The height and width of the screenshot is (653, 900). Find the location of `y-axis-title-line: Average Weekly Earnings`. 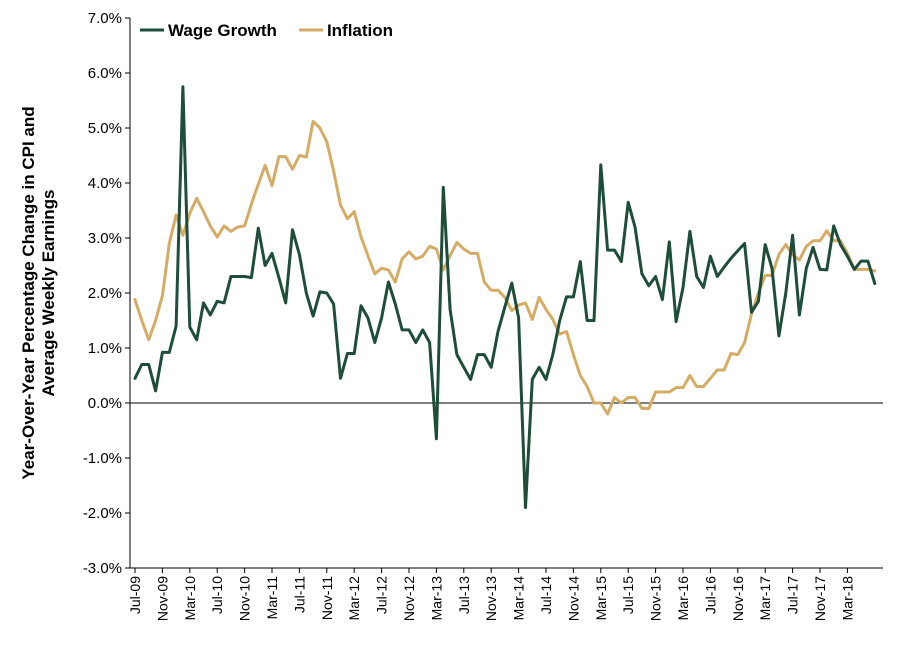

y-axis-title-line: Average Weekly Earnings is located at coordinates (48, 293).